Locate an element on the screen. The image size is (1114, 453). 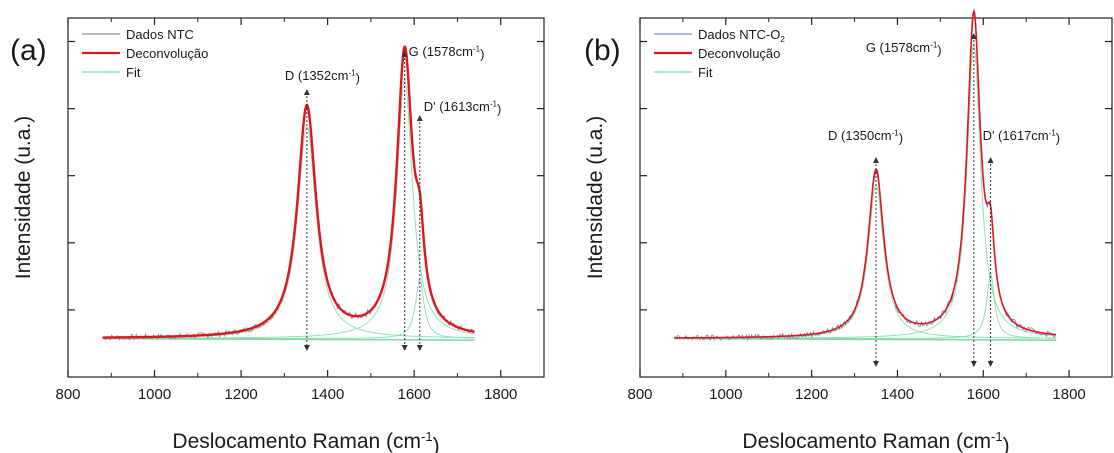
legend: Dados NTC Deconvolução Fit is located at coordinates (145, 53).